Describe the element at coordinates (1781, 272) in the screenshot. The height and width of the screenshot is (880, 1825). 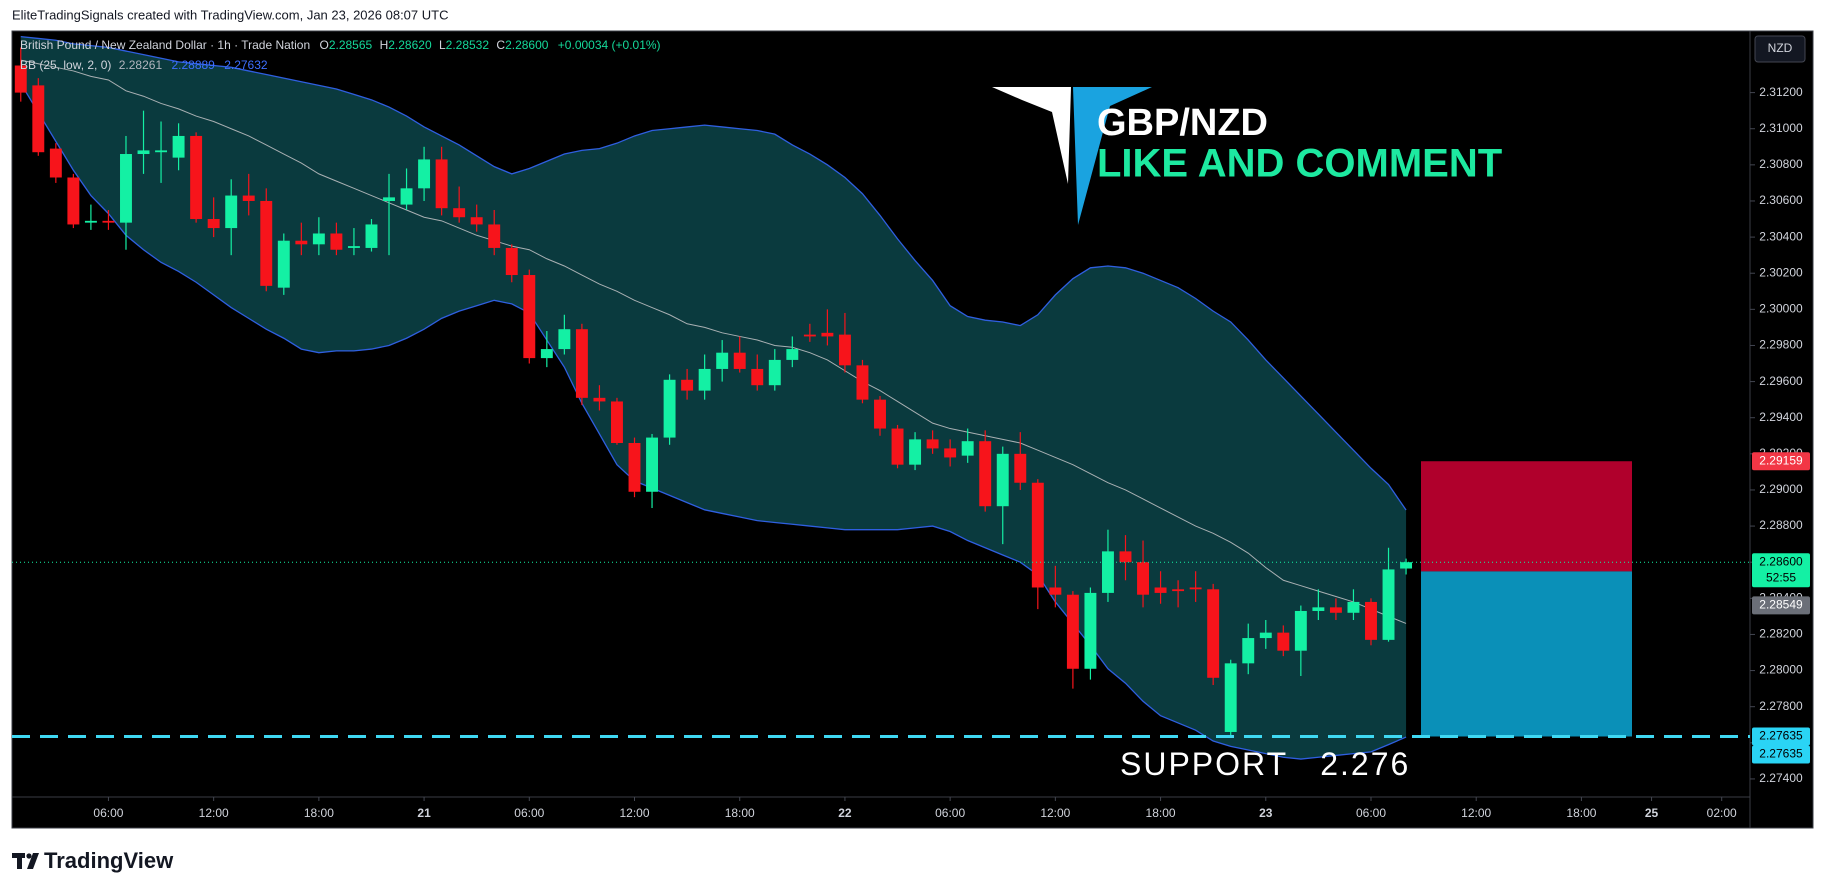
I see `y-tick-label: 2.30200` at that location.